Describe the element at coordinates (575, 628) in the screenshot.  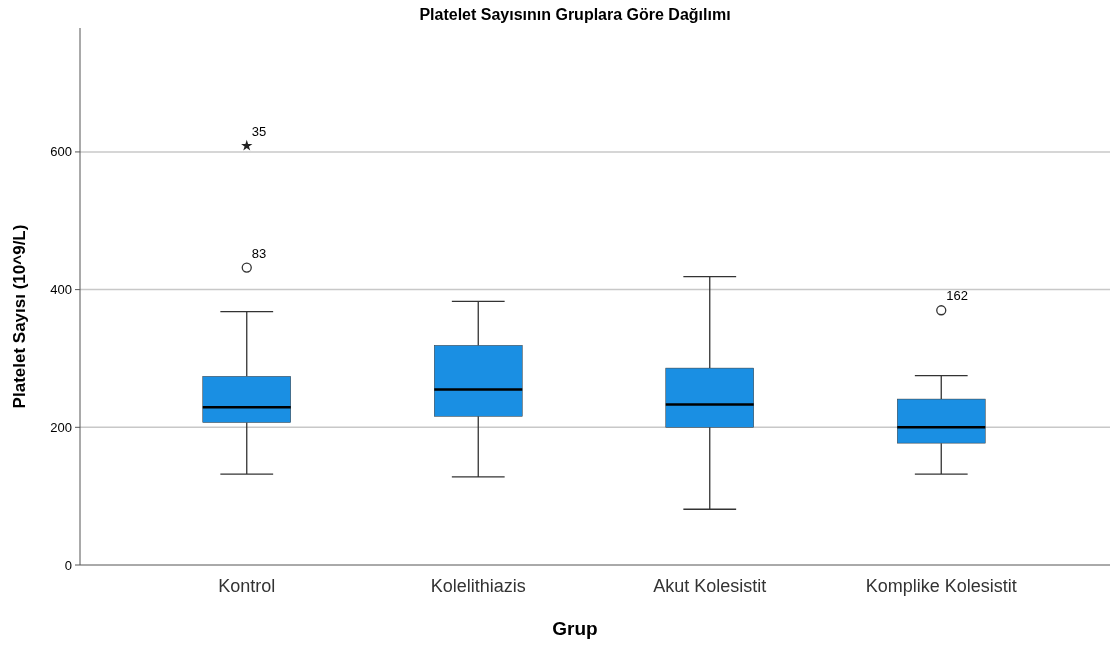
I see `x-axis-title: Grup` at that location.